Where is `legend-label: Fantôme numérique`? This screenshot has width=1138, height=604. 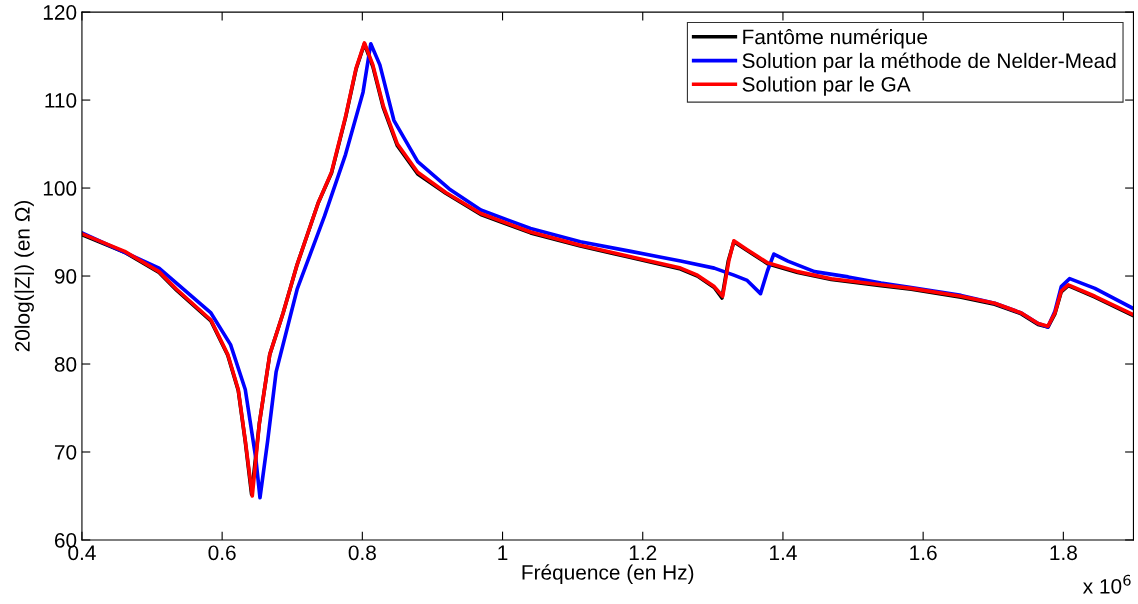 legend-label: Fantôme numérique is located at coordinates (835, 38).